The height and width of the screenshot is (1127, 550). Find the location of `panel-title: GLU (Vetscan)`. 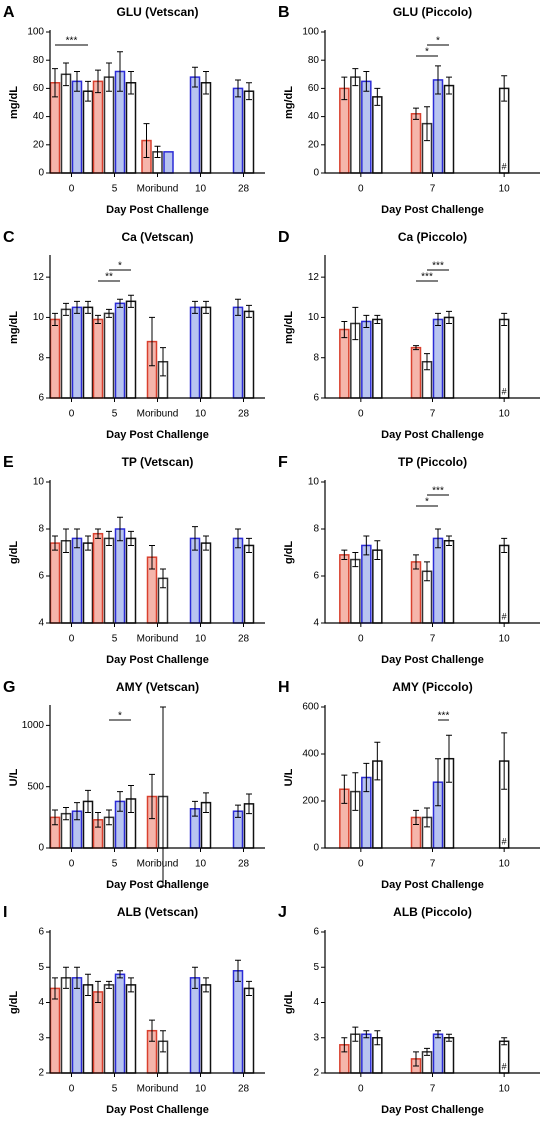

panel-title: GLU (Vetscan) is located at coordinates (157, 12).